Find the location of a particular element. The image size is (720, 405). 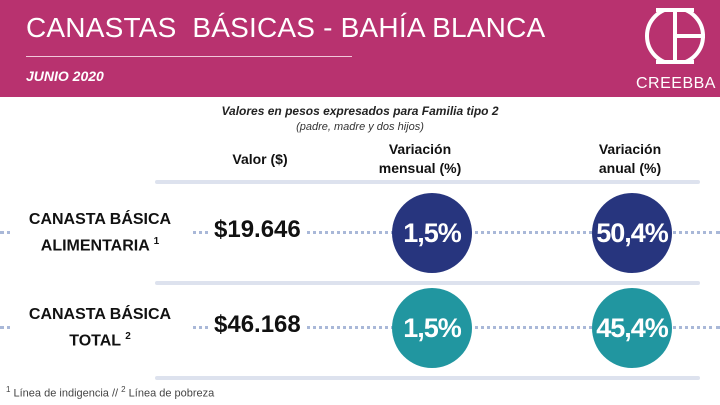

logo-text: CREEBBA is located at coordinates (676, 83).